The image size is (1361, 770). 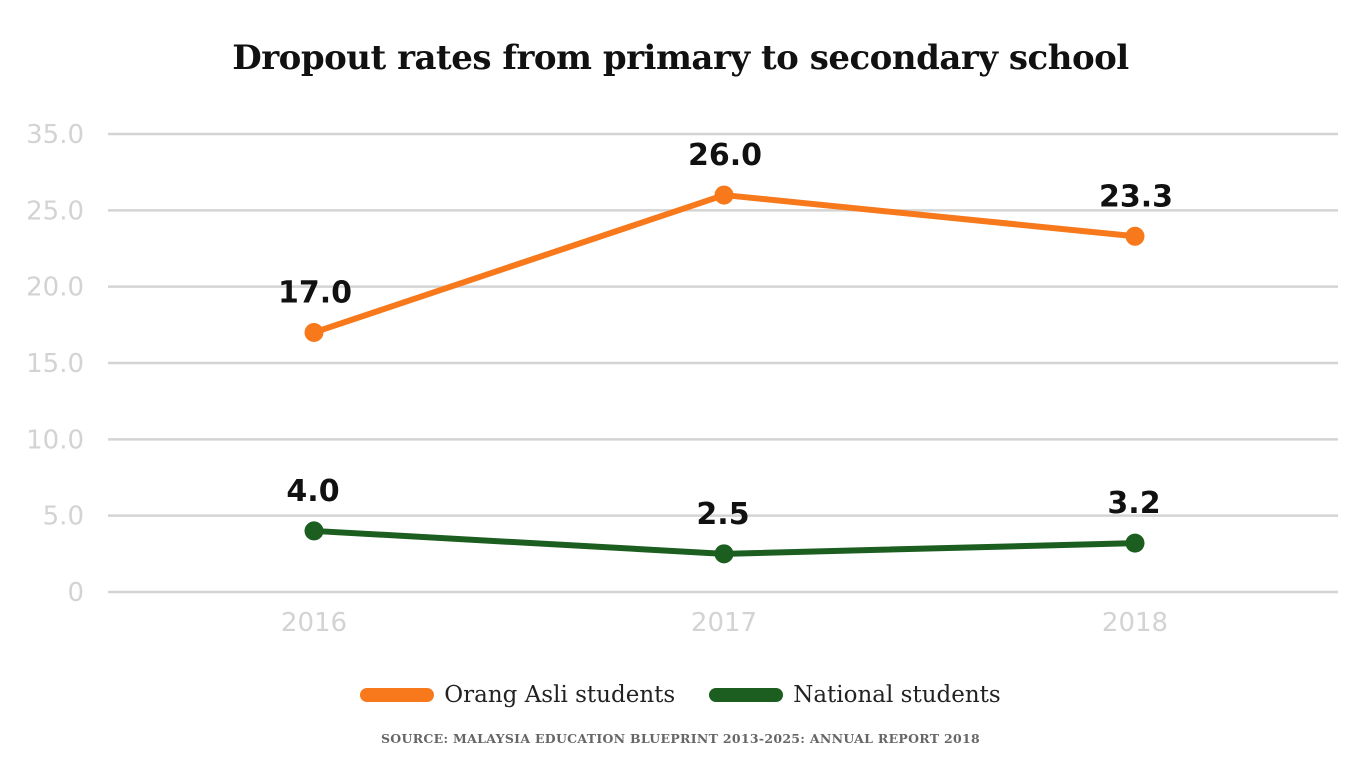 I want to click on legend: Orang Asli students National students, so click(x=680, y=695).